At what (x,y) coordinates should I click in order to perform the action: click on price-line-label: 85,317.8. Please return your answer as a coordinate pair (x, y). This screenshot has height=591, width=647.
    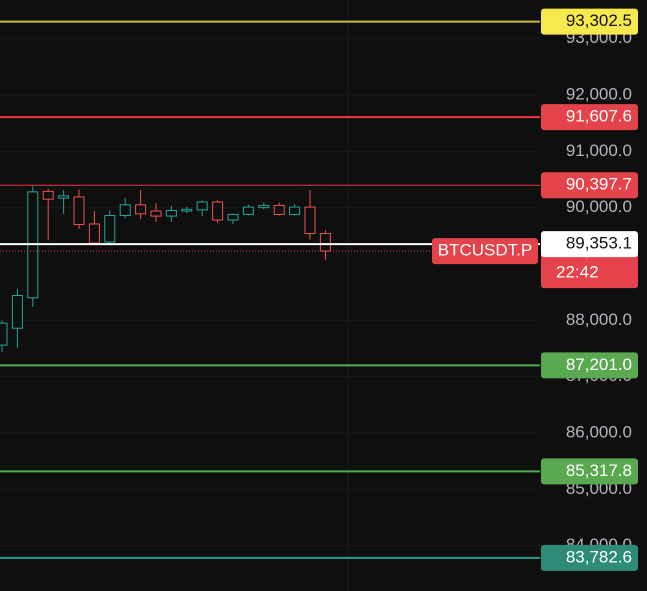
    Looking at the image, I should click on (599, 470).